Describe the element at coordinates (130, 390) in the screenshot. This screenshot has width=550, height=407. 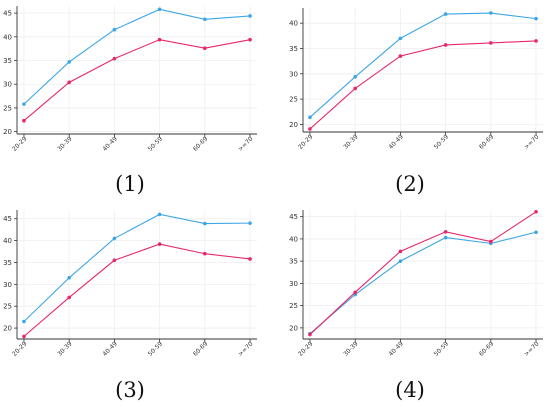
I see `panel-label-3: (3)` at that location.